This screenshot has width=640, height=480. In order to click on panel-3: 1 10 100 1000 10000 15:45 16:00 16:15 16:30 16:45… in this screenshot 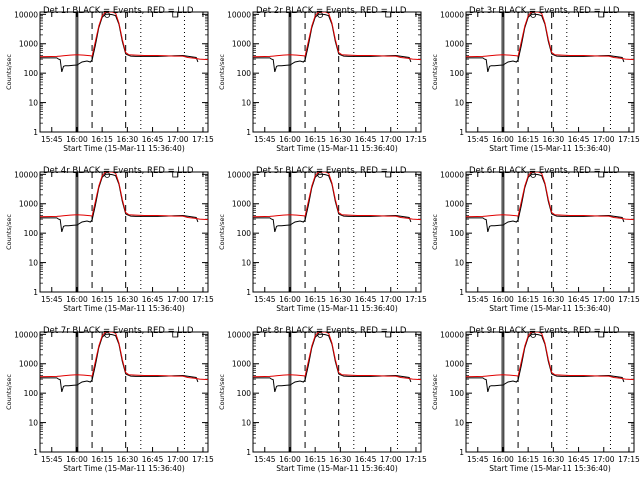, I will do `click(535, 79)`.